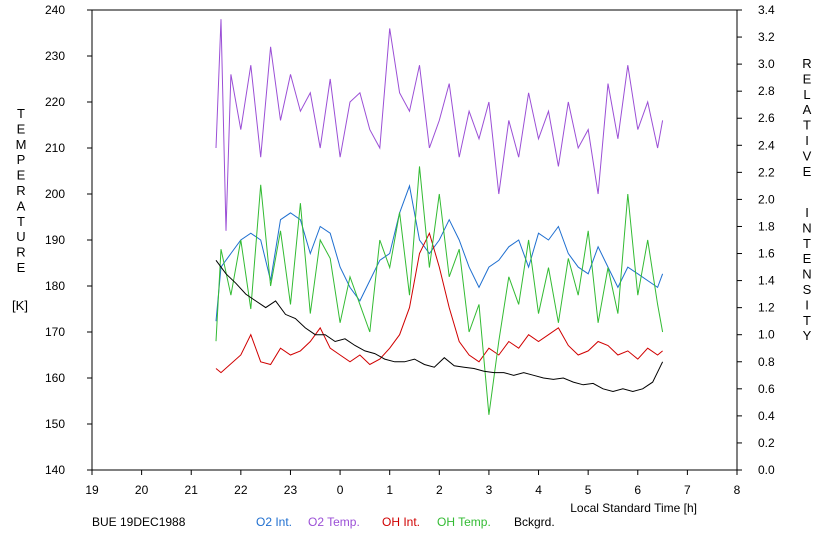 This screenshot has width=828, height=535. What do you see at coordinates (20, 305) in the screenshot?
I see `left-axis-unit: [K]` at bounding box center [20, 305].